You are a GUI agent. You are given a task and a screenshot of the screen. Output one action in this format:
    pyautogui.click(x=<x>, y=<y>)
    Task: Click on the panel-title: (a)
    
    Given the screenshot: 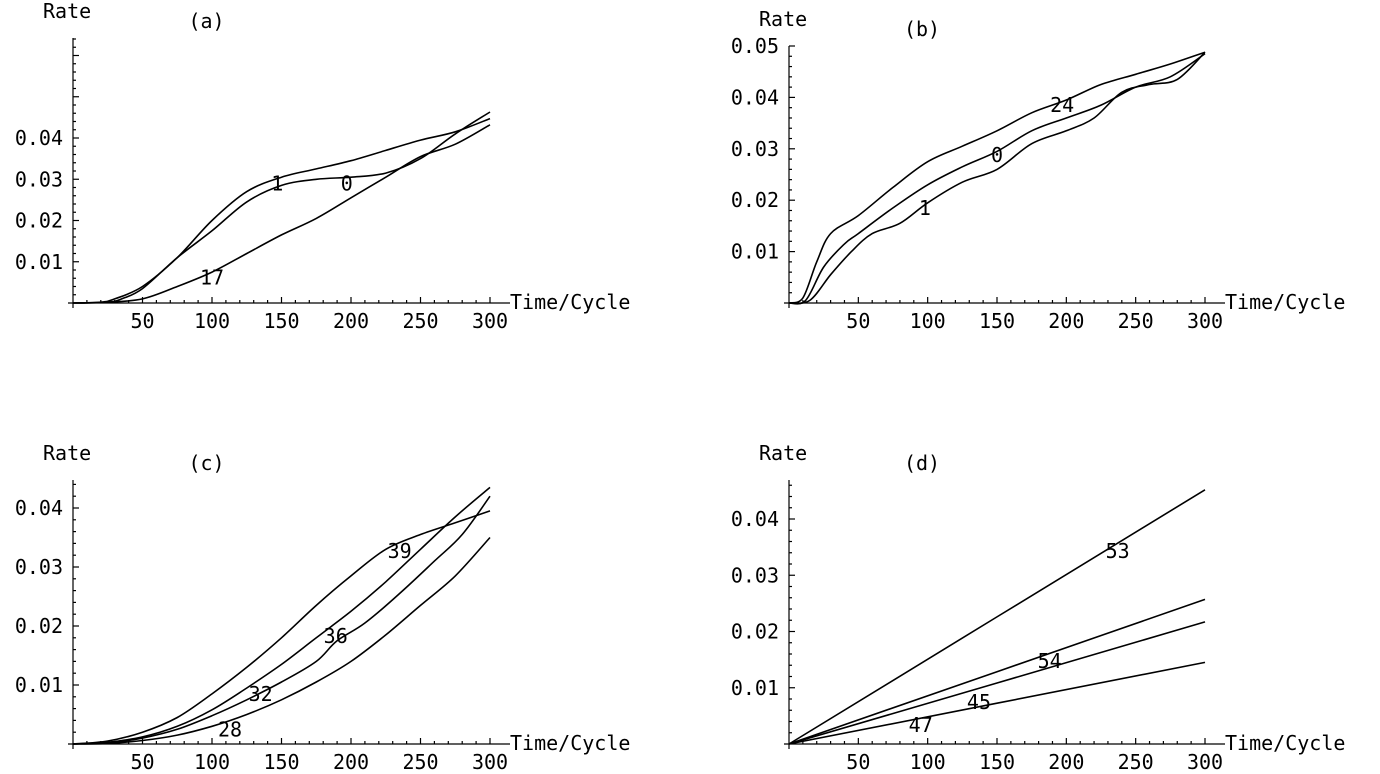 What is the action you would take?
    pyautogui.click(x=206, y=21)
    